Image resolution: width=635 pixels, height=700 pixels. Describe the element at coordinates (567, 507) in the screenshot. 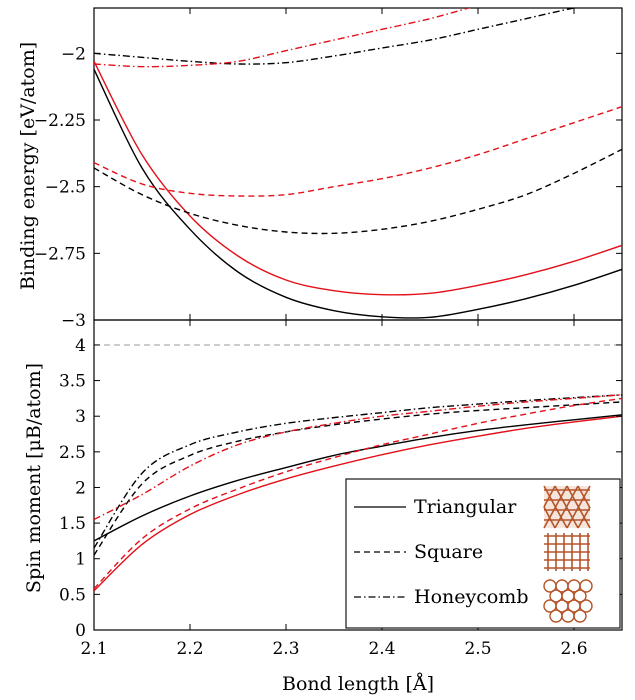

I see `triangular-lattice-icon` at that location.